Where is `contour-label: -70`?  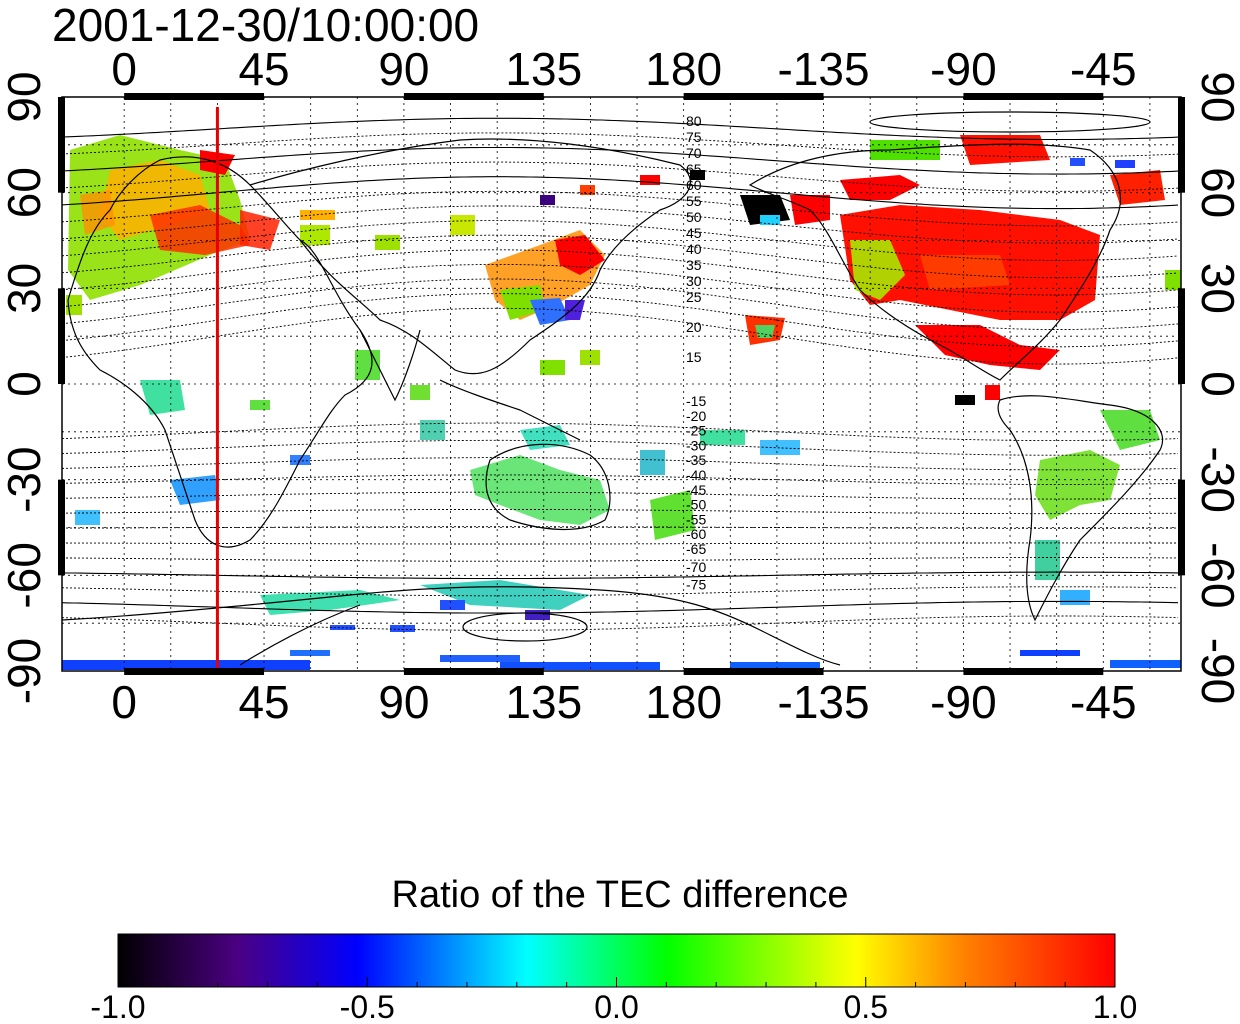
contour-label: -70 is located at coordinates (696, 567).